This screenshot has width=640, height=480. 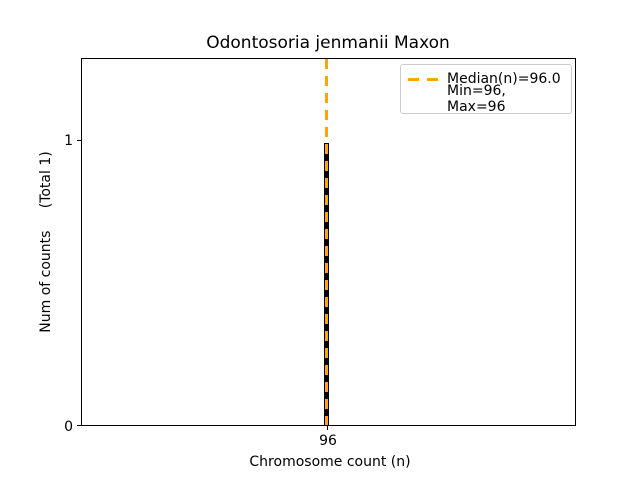 I want to click on legend: Median(n)=96.0 Min=96, Max=96, so click(x=486, y=89).